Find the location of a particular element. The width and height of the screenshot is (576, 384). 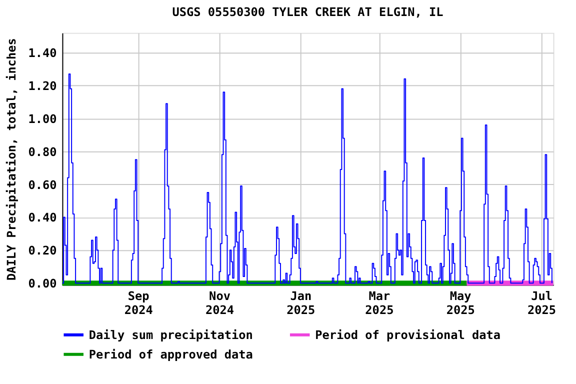

y-tick-label: 0.80 is located at coordinates (42, 151).